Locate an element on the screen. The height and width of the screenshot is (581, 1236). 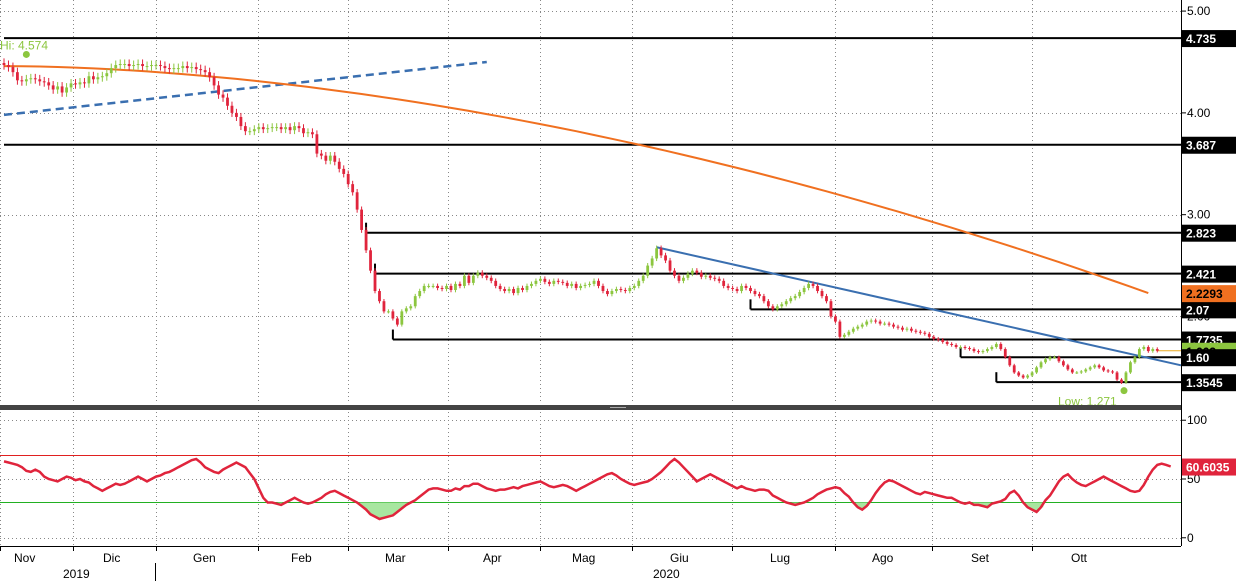
x-tick-label-8: Lug is located at coordinates (780, 558).